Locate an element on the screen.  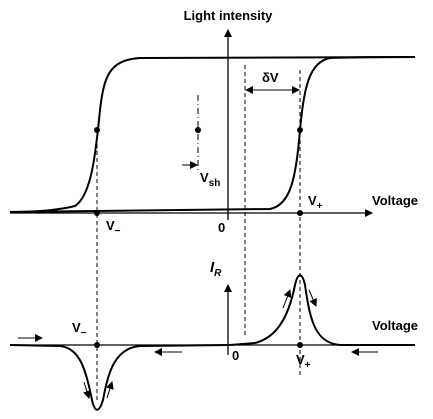
y-label: IR is located at coordinates (216, 269).